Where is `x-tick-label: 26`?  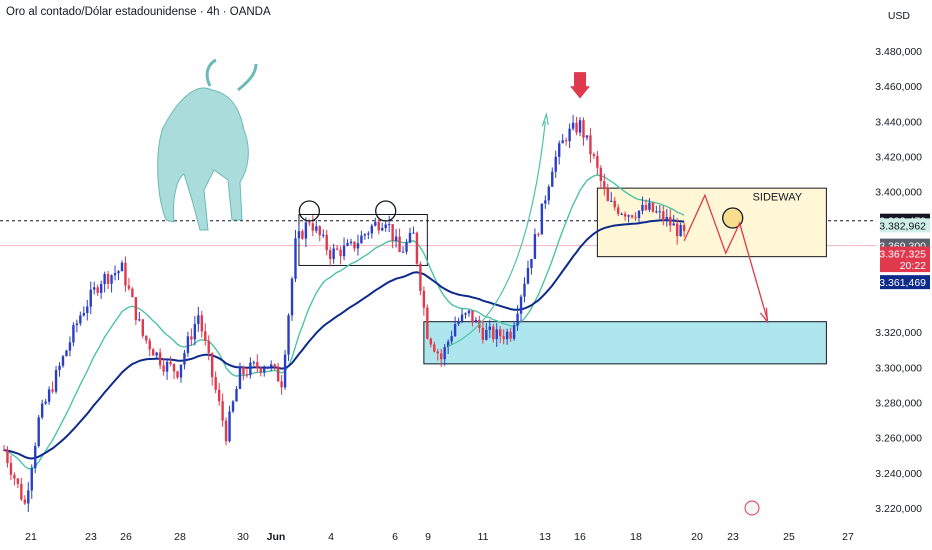
x-tick-label: 26 is located at coordinates (126, 537).